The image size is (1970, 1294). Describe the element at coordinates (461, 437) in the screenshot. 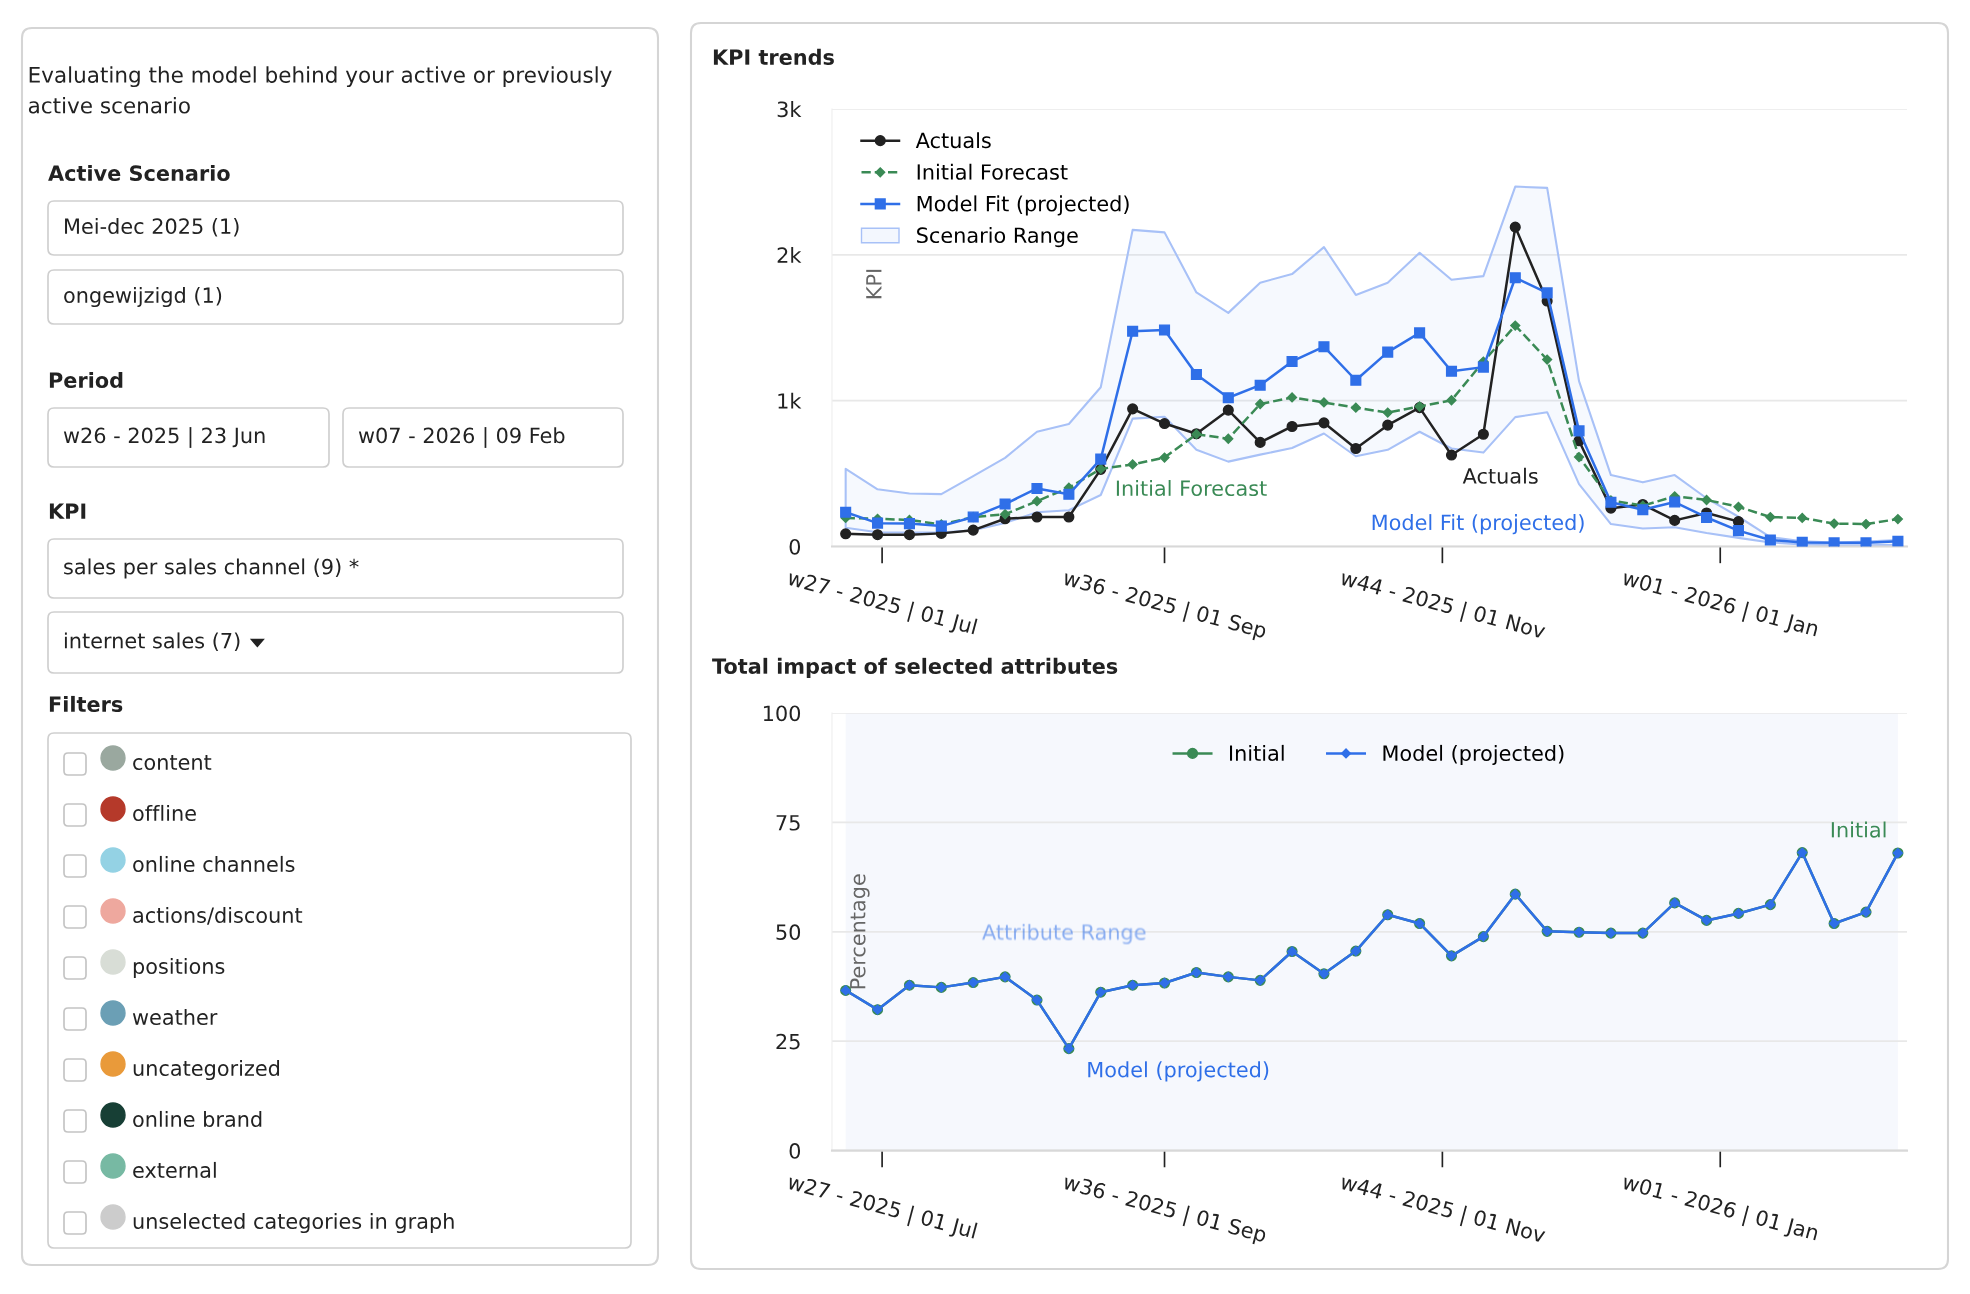

I see `text: w07 - 2026 | 09 Feb` at that location.